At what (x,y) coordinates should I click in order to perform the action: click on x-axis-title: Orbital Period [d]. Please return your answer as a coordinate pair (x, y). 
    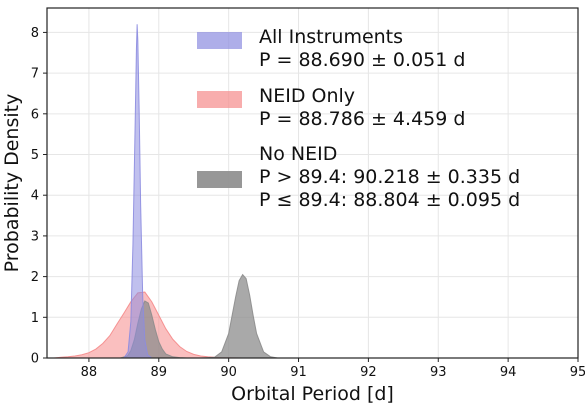
    Looking at the image, I should click on (312, 394).